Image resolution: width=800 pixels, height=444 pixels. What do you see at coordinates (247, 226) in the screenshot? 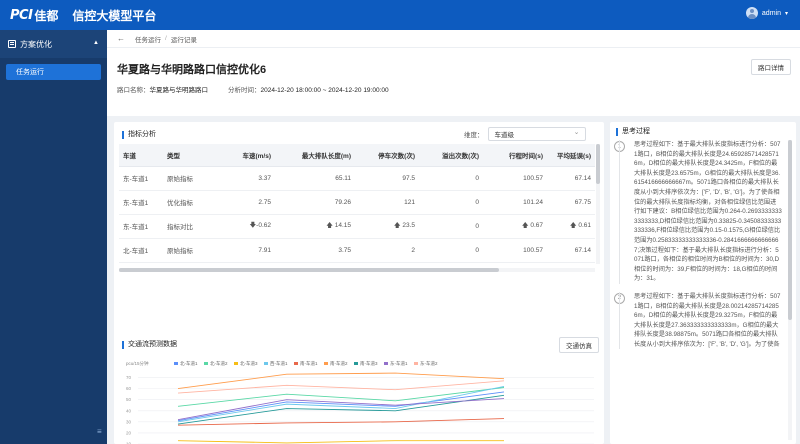
I see `cell-speed: 🡇-0.62` at bounding box center [247, 226].